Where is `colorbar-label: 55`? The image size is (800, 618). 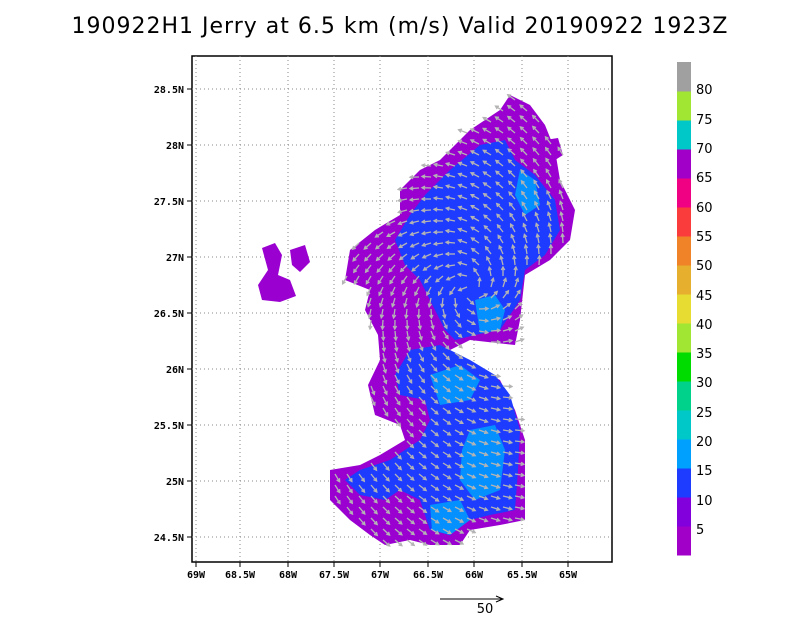 colorbar-label: 55 is located at coordinates (704, 237).